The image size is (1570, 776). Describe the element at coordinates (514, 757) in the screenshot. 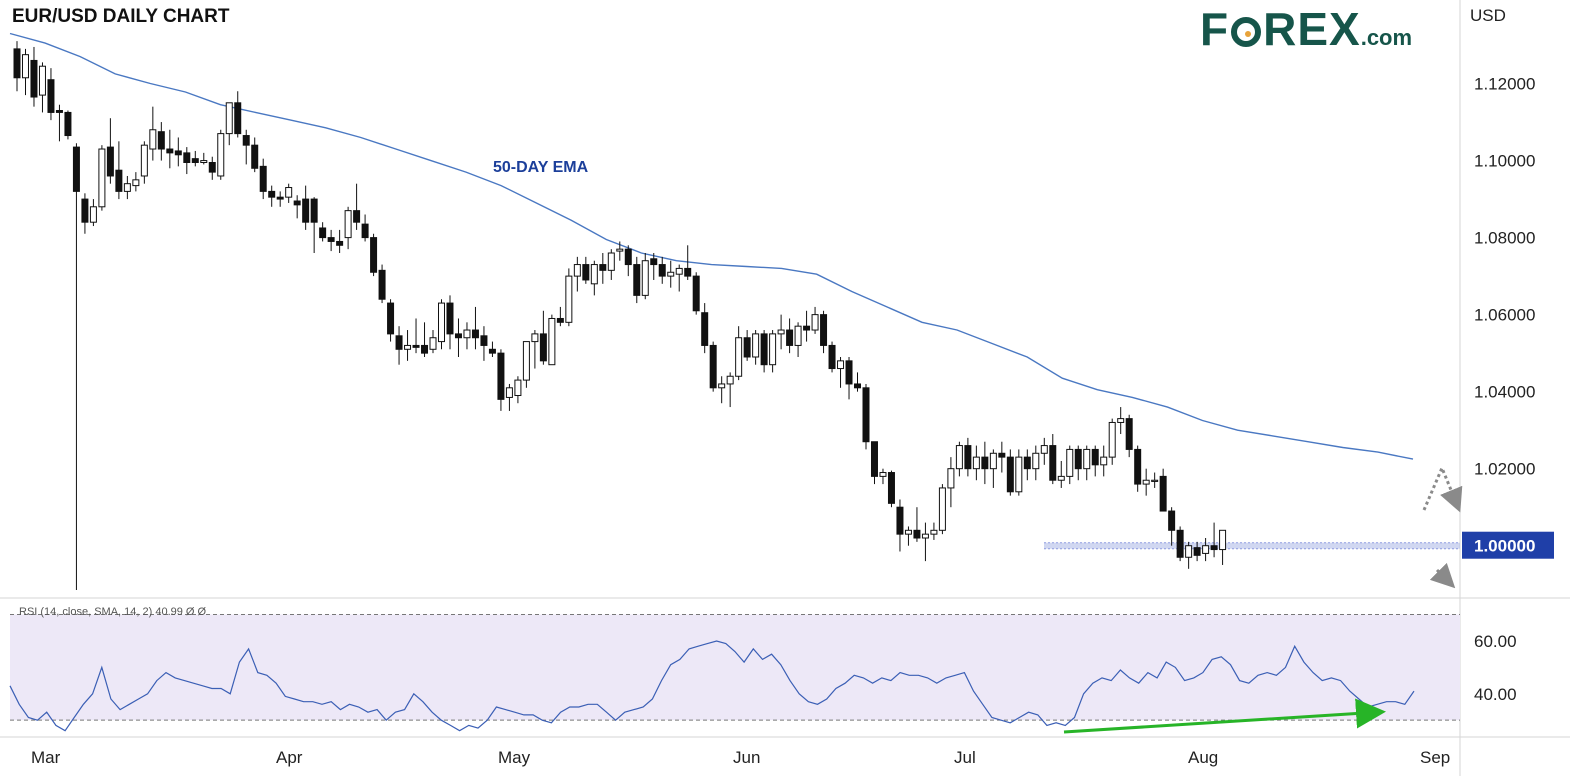

I see `time-tick-label: May` at that location.